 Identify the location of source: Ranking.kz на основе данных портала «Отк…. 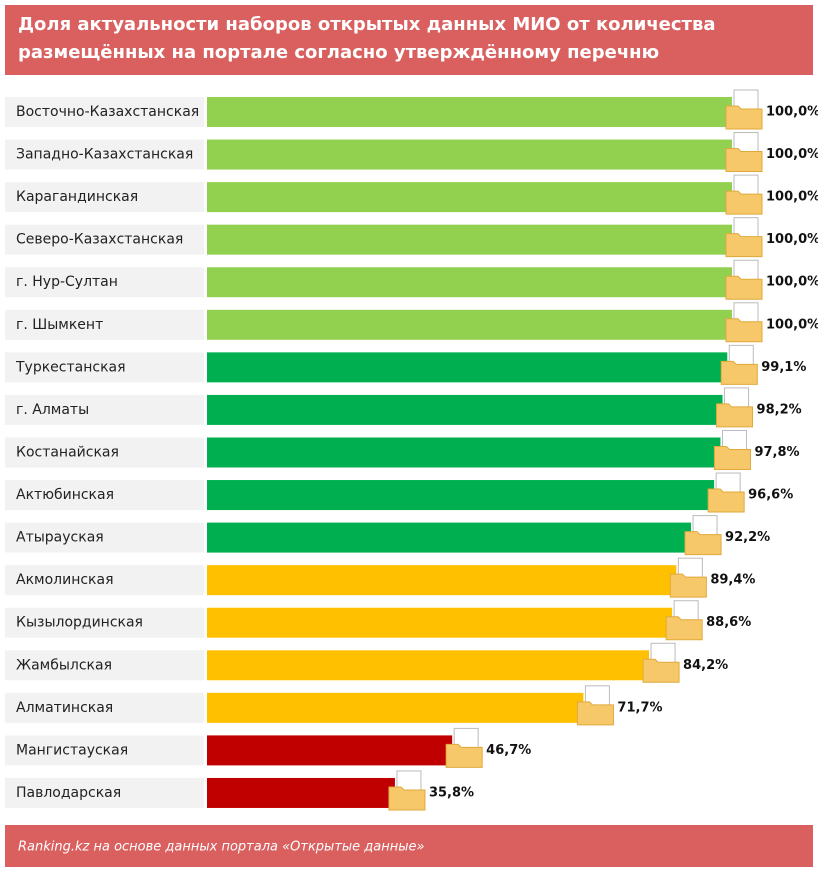
(221, 847).